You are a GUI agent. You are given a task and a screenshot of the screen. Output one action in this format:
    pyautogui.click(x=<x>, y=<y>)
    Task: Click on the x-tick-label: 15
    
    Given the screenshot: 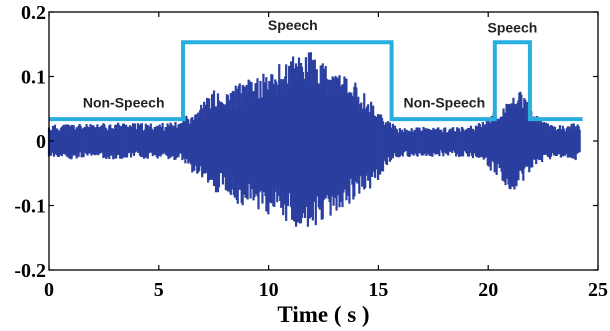 What is the action you would take?
    pyautogui.click(x=378, y=290)
    